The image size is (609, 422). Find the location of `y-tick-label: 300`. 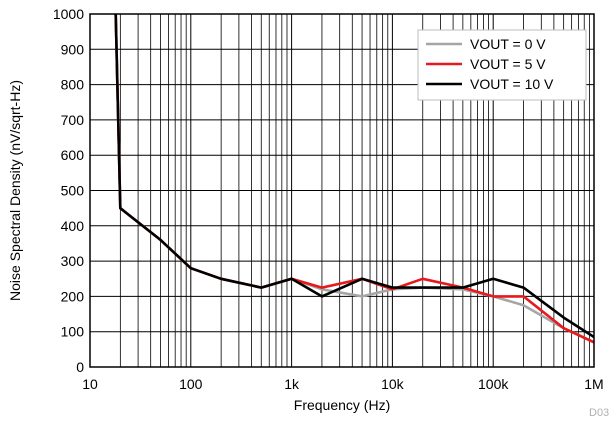

y-tick-label: 300 is located at coordinates (73, 261).